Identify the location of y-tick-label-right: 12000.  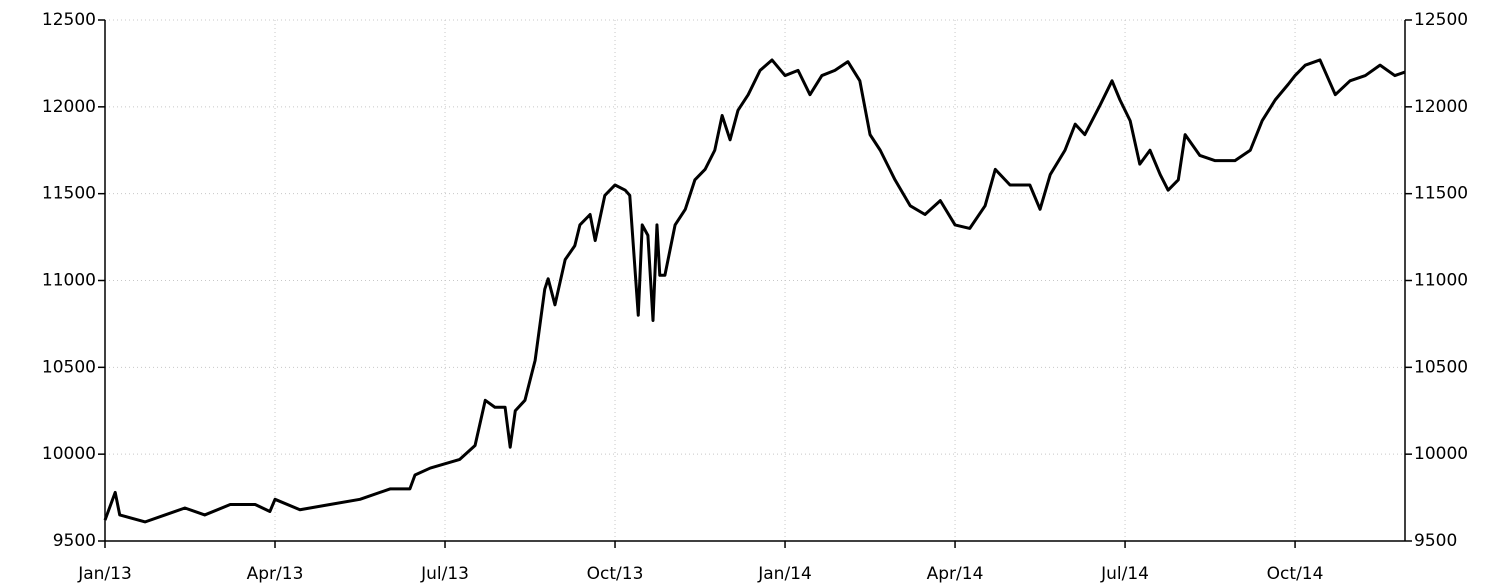
(1441, 107).